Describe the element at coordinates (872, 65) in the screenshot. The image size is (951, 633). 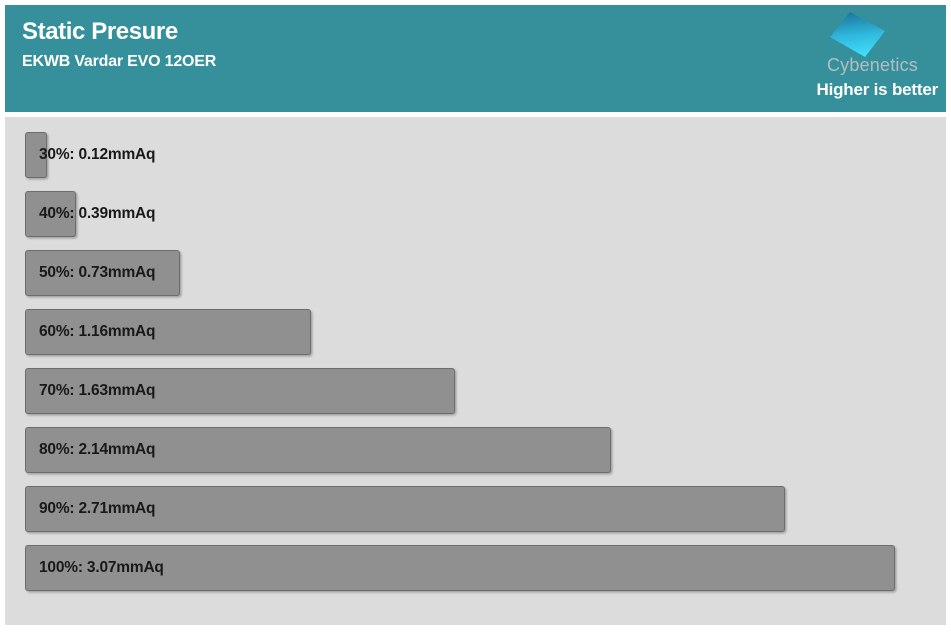
I see `brand-name: Cybenetics` at that location.